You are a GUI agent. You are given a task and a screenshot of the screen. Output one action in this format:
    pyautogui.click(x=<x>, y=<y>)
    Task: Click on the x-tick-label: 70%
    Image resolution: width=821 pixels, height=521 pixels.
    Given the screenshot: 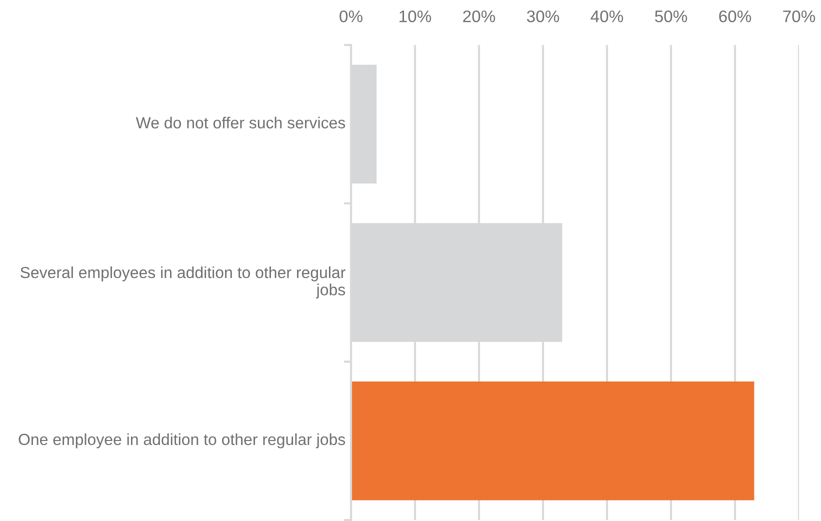 What is the action you would take?
    pyautogui.click(x=799, y=16)
    